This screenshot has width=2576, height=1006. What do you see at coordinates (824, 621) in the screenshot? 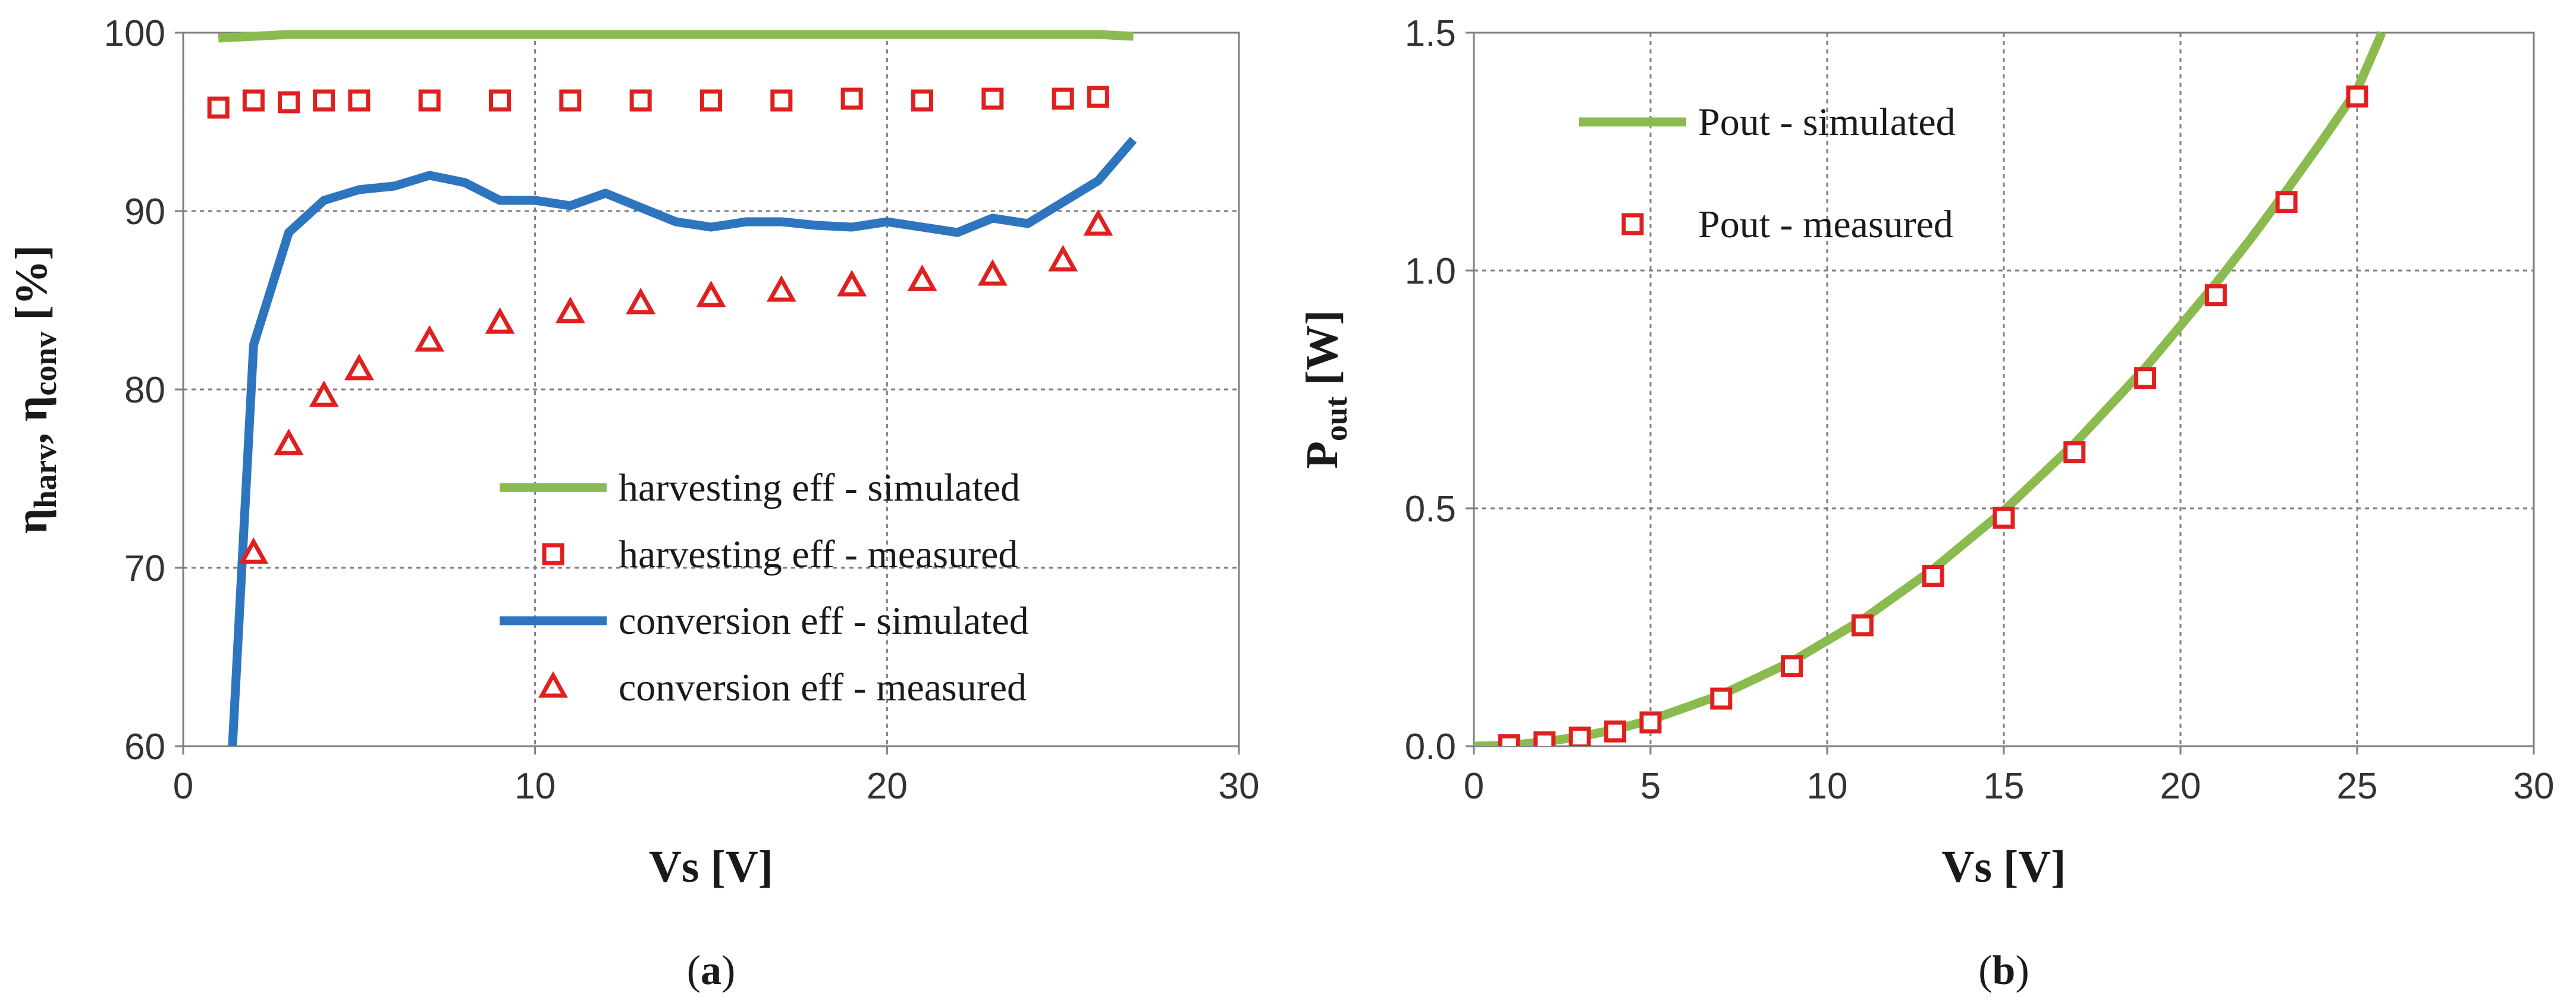
I see `legend-label: conversion eff - simulated` at bounding box center [824, 621].